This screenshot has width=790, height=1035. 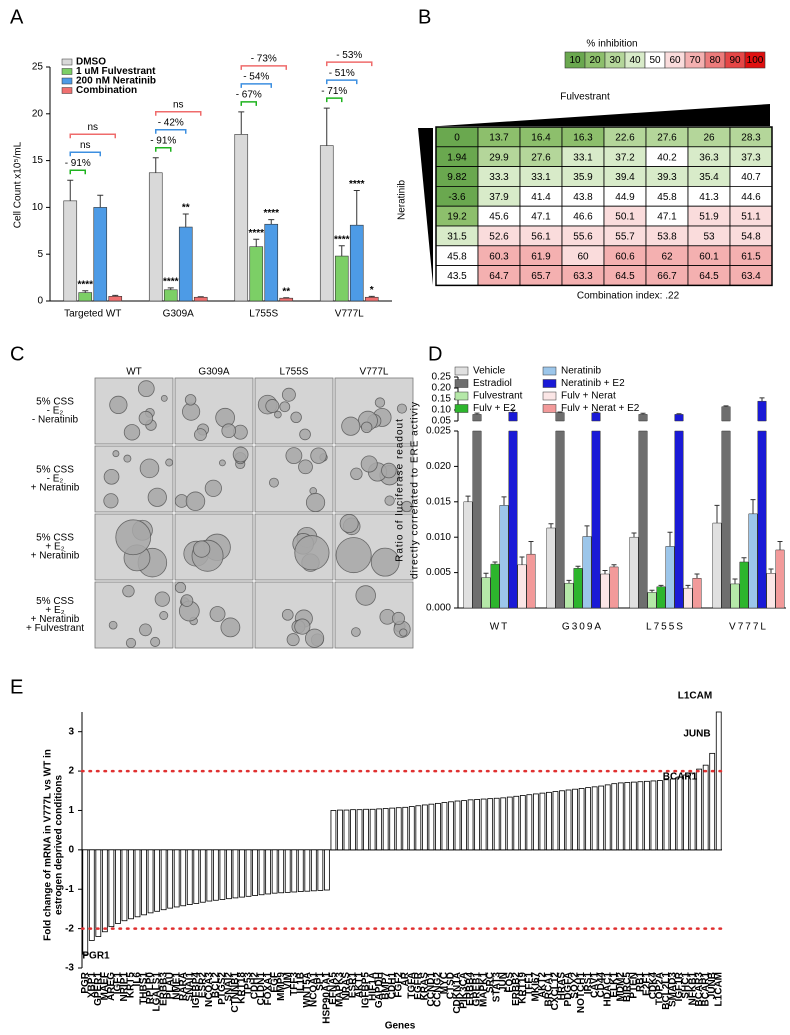 What do you see at coordinates (647, 984) in the screenshot?
I see `x-tick-label: E2F1` at bounding box center [647, 984].